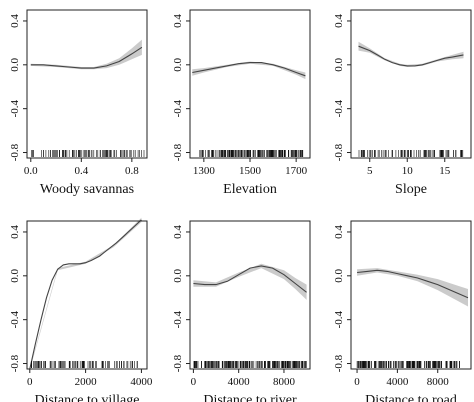  I want to click on x-tick-label: 15, so click(445, 171).